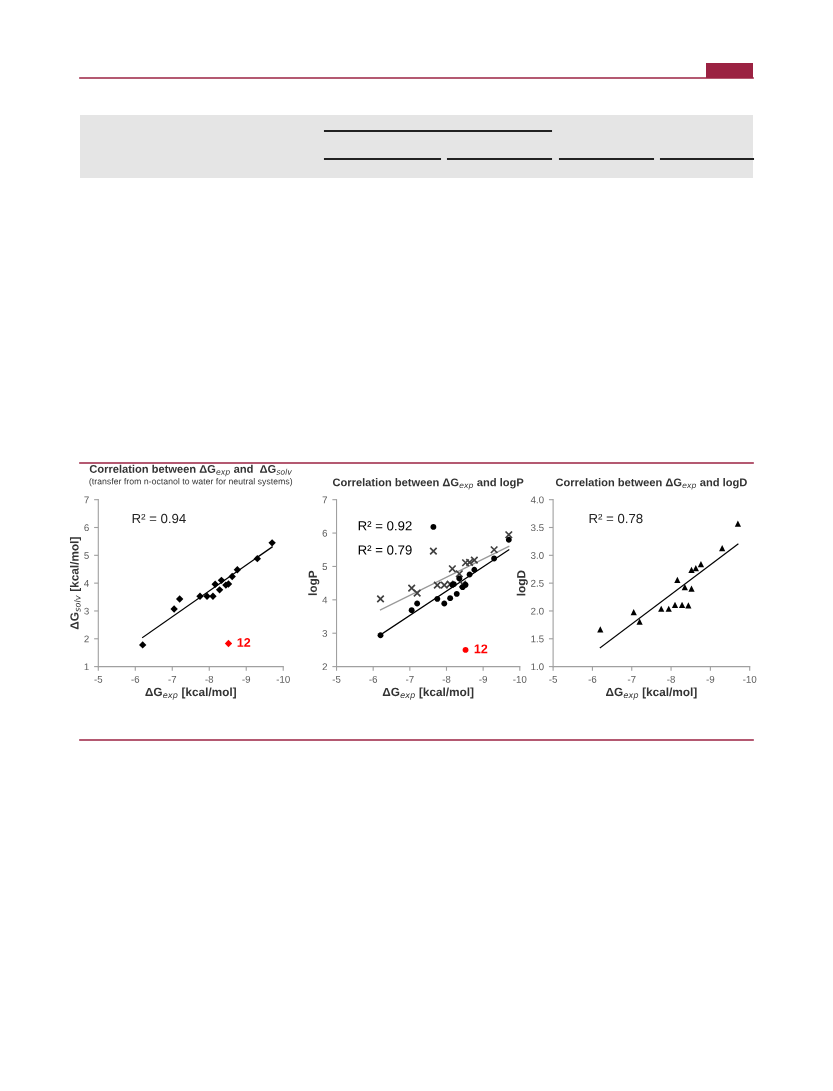  I want to click on annotation: R² = 0.78, so click(616, 518).